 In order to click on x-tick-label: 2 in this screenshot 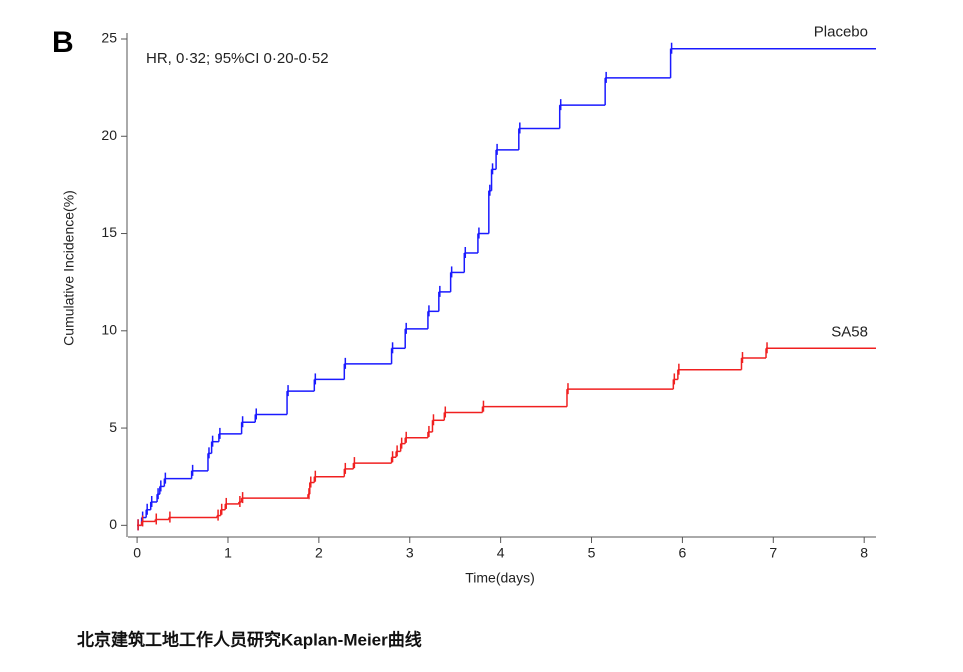, I will do `click(319, 553)`.